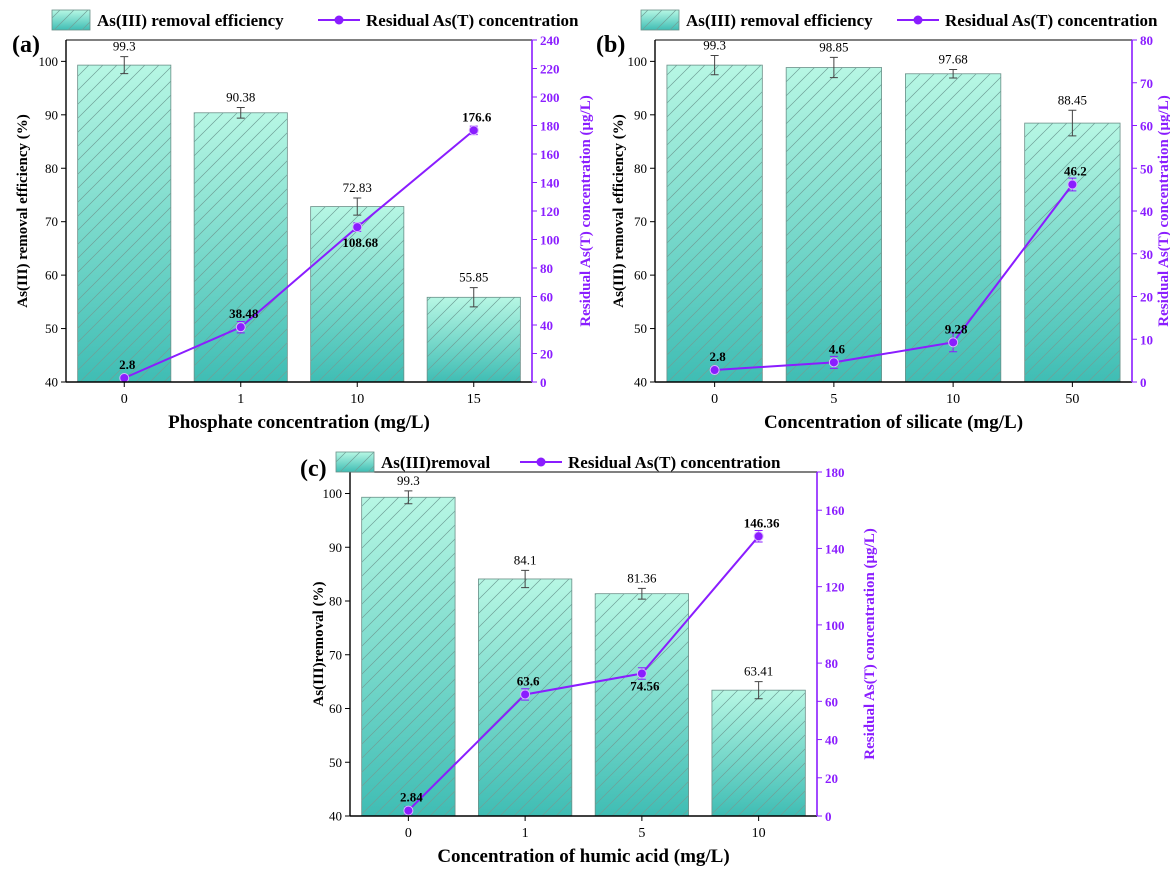 This screenshot has width=1170, height=875. What do you see at coordinates (610, 45) in the screenshot?
I see `panel-label: (b)` at bounding box center [610, 45].